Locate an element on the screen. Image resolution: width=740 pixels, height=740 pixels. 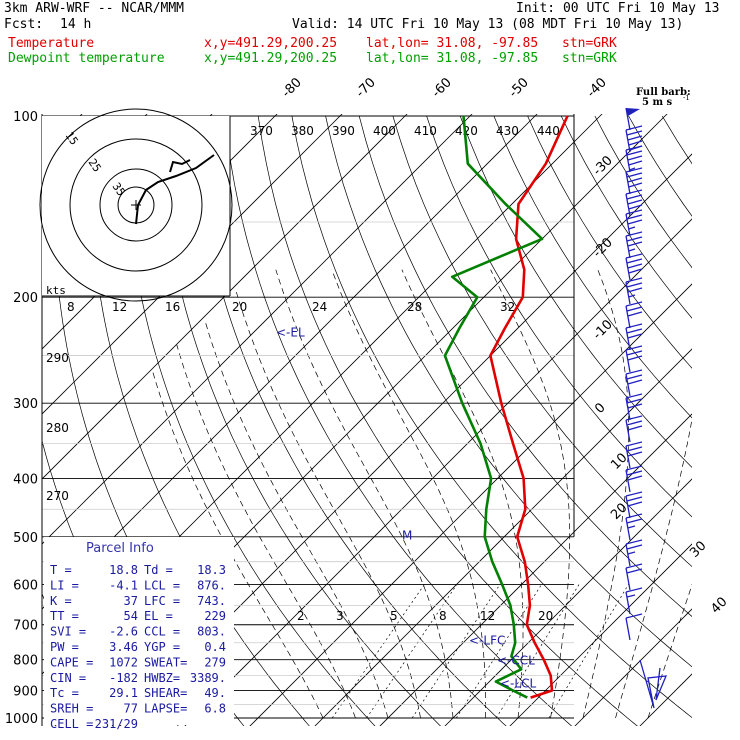
parcel-label: LI = is located at coordinates (64, 585).